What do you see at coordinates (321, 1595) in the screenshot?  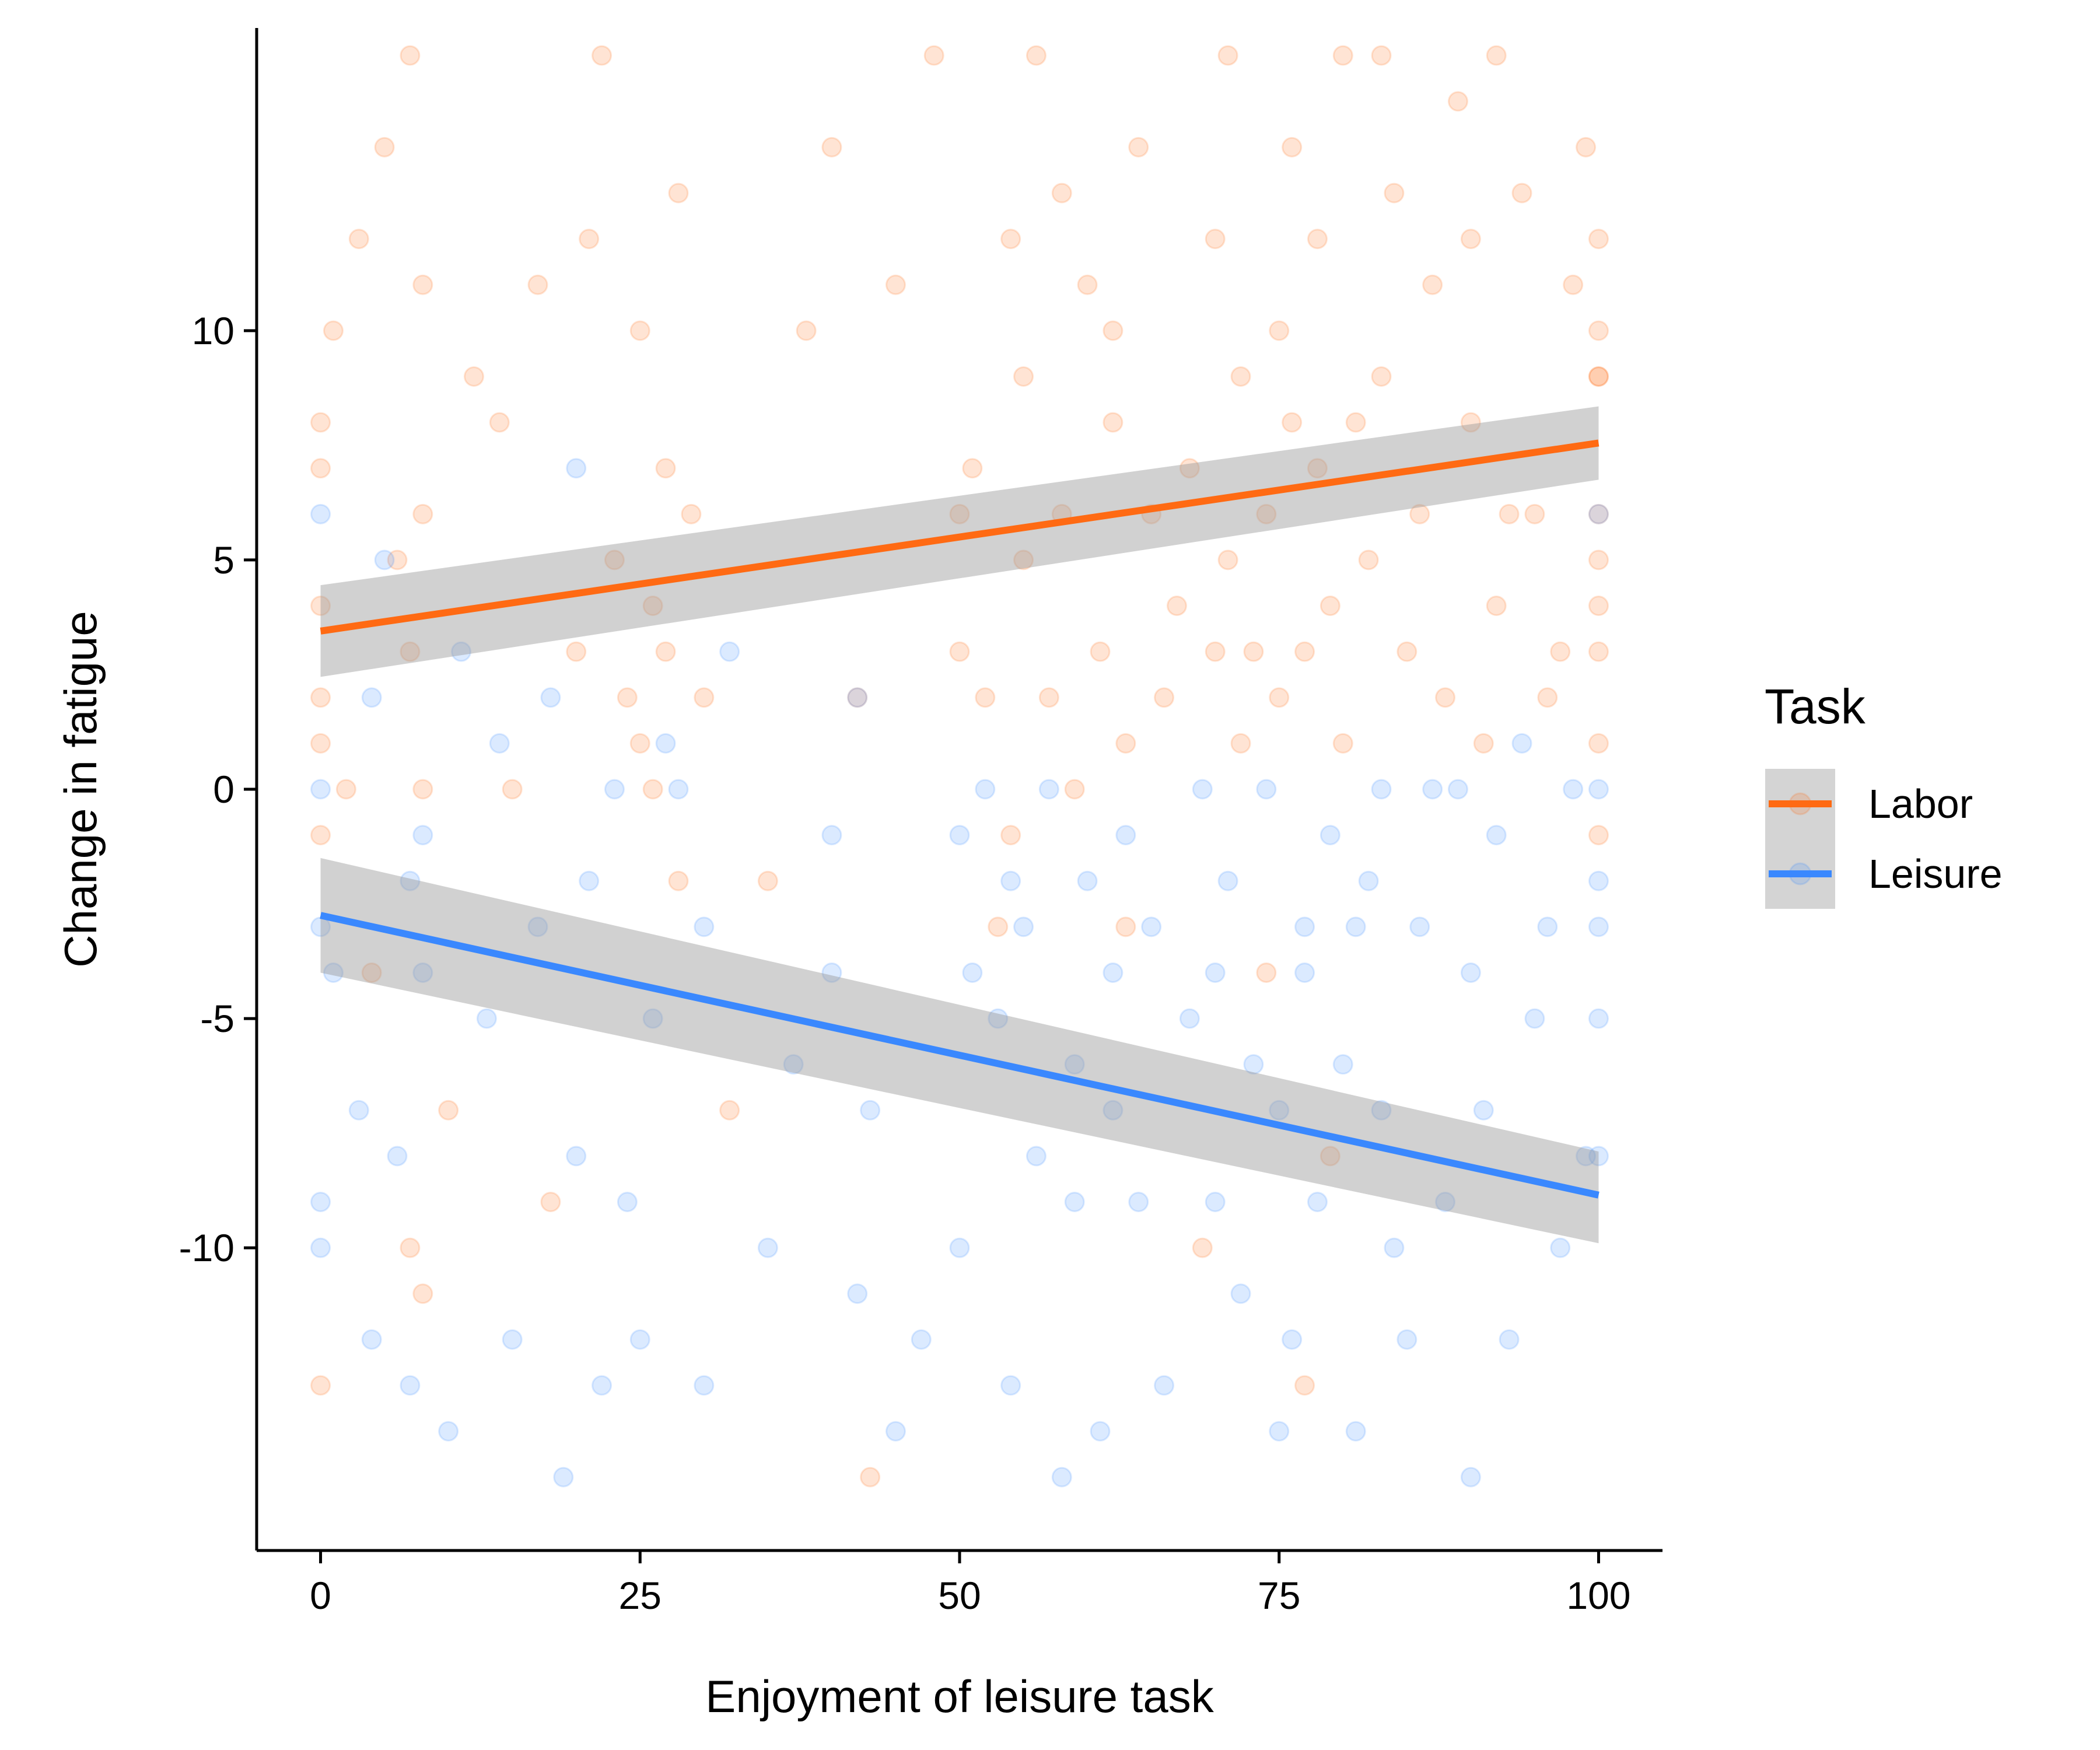 I see `x-tick-label: 0` at bounding box center [321, 1595].